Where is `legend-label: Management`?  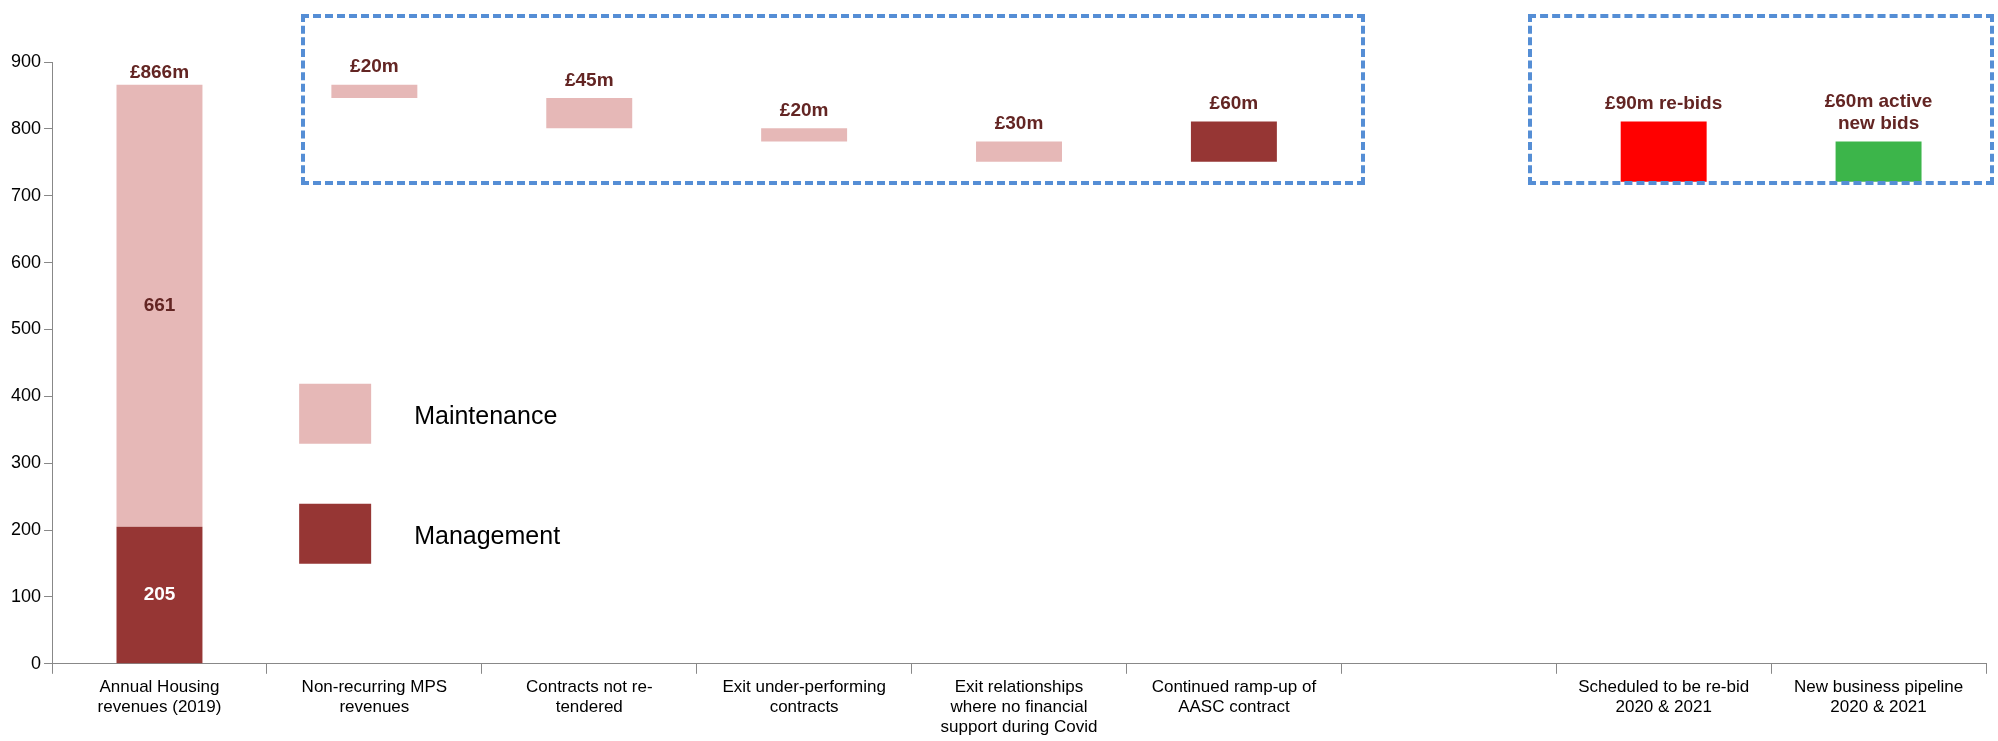
legend-label: Management is located at coordinates (487, 534).